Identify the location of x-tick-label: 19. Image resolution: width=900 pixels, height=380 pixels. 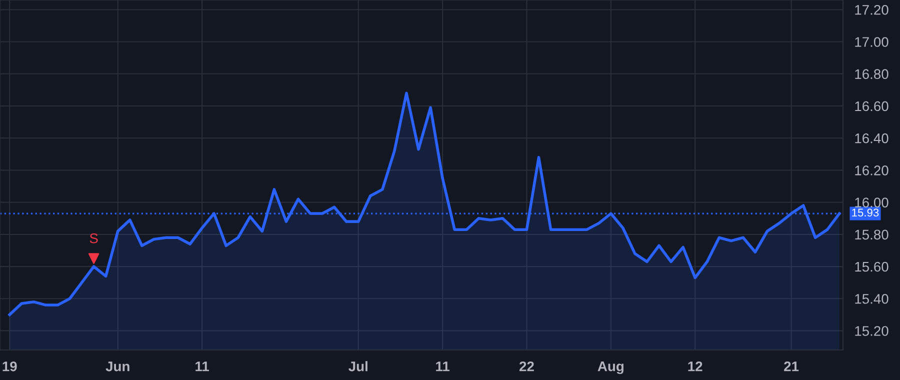
(9, 366).